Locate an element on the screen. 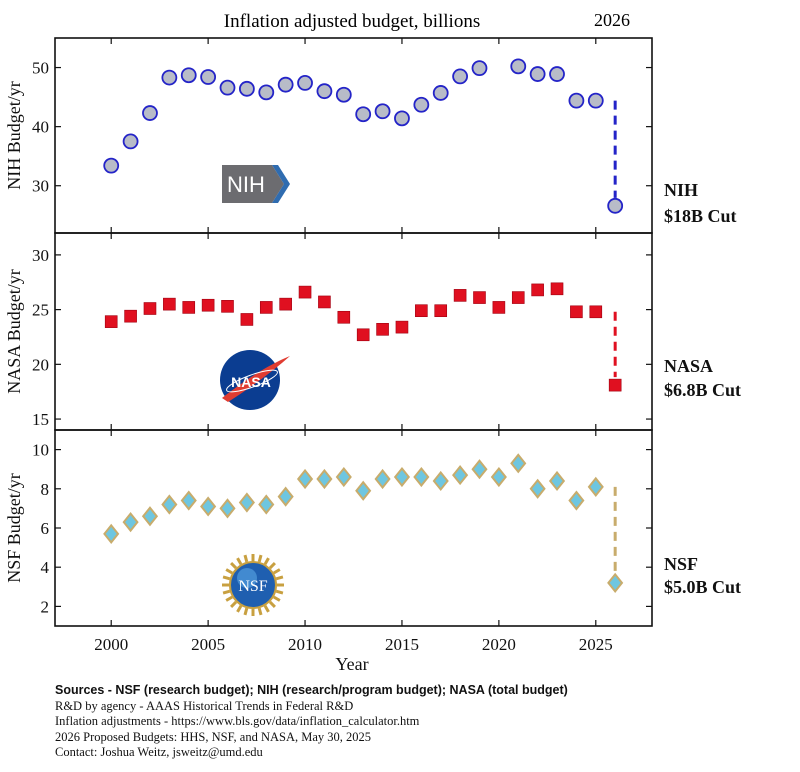 The width and height of the screenshot is (800, 772). y-tick-label: 20 is located at coordinates (40, 364).